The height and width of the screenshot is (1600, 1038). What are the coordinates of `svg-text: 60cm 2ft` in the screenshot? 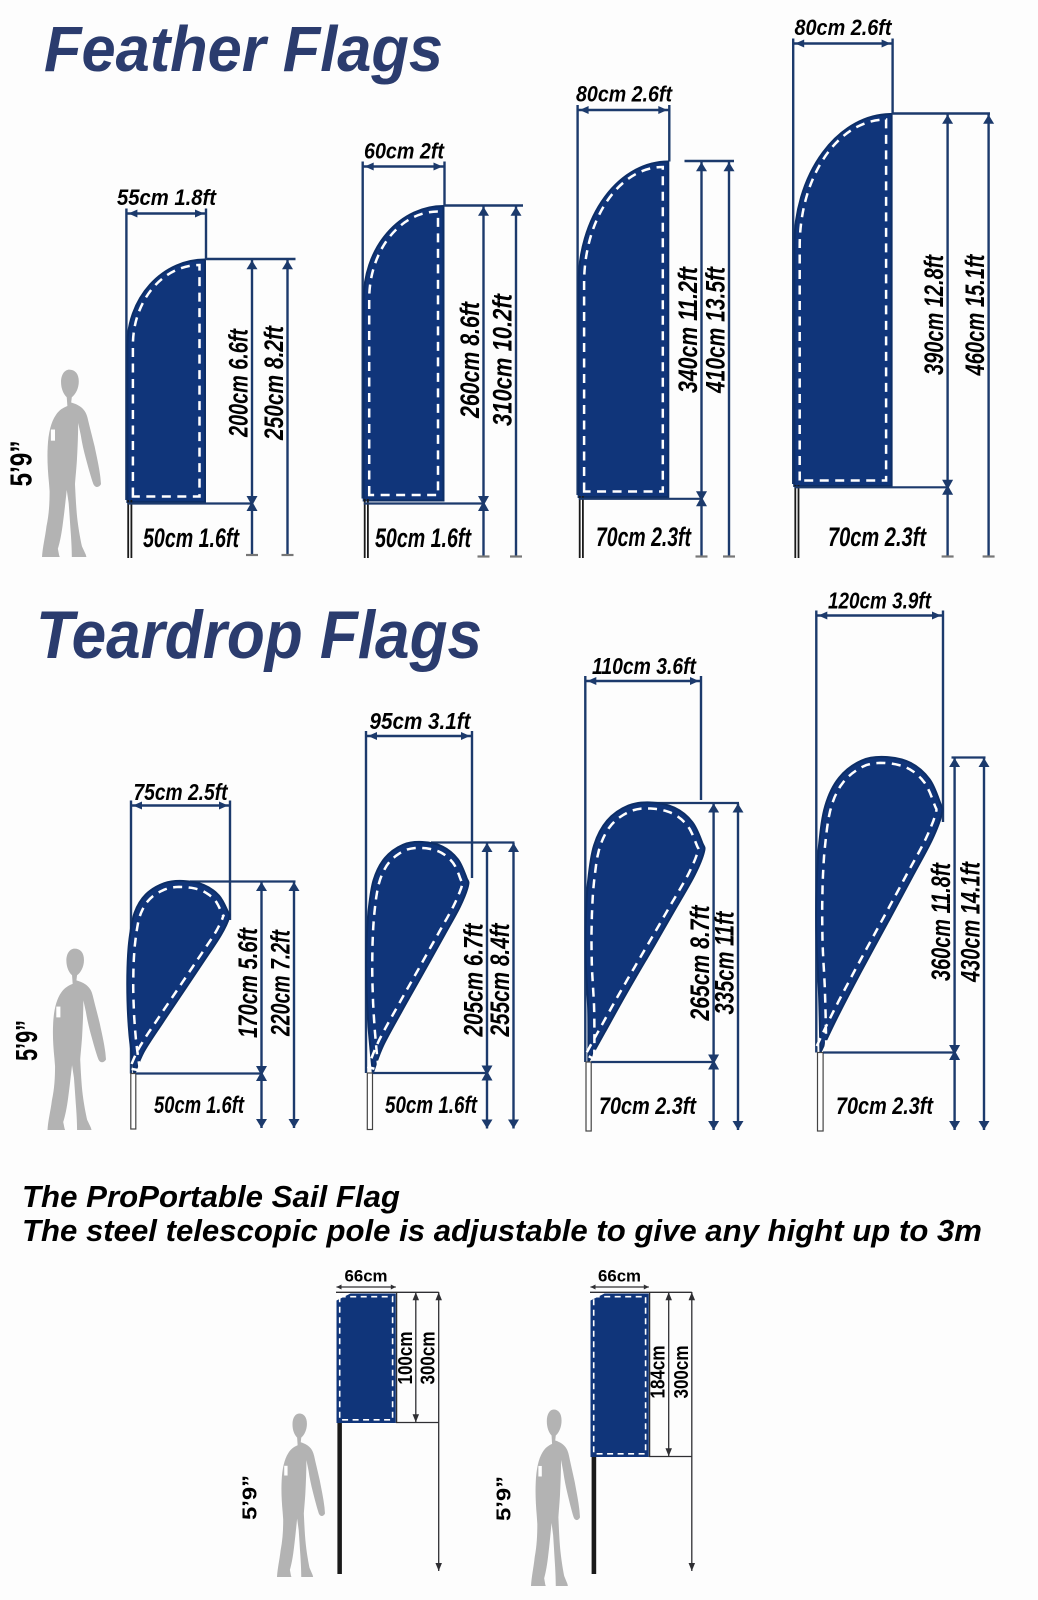 It's located at (404, 151).